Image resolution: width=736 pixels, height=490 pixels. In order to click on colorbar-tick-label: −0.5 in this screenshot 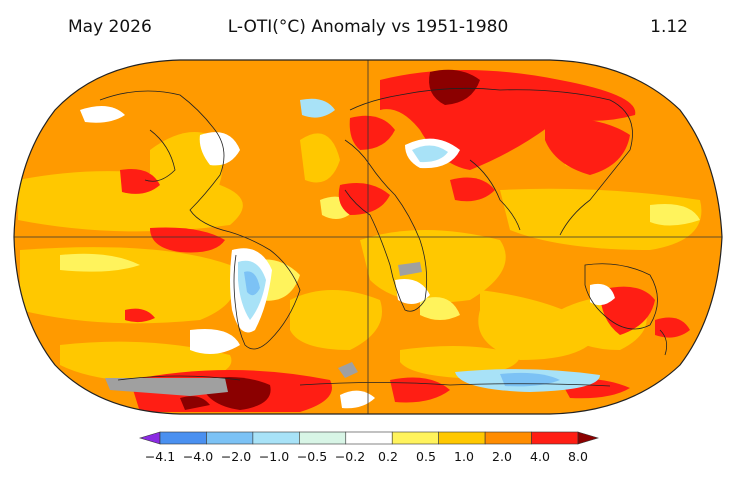, I will do `click(312, 456)`.